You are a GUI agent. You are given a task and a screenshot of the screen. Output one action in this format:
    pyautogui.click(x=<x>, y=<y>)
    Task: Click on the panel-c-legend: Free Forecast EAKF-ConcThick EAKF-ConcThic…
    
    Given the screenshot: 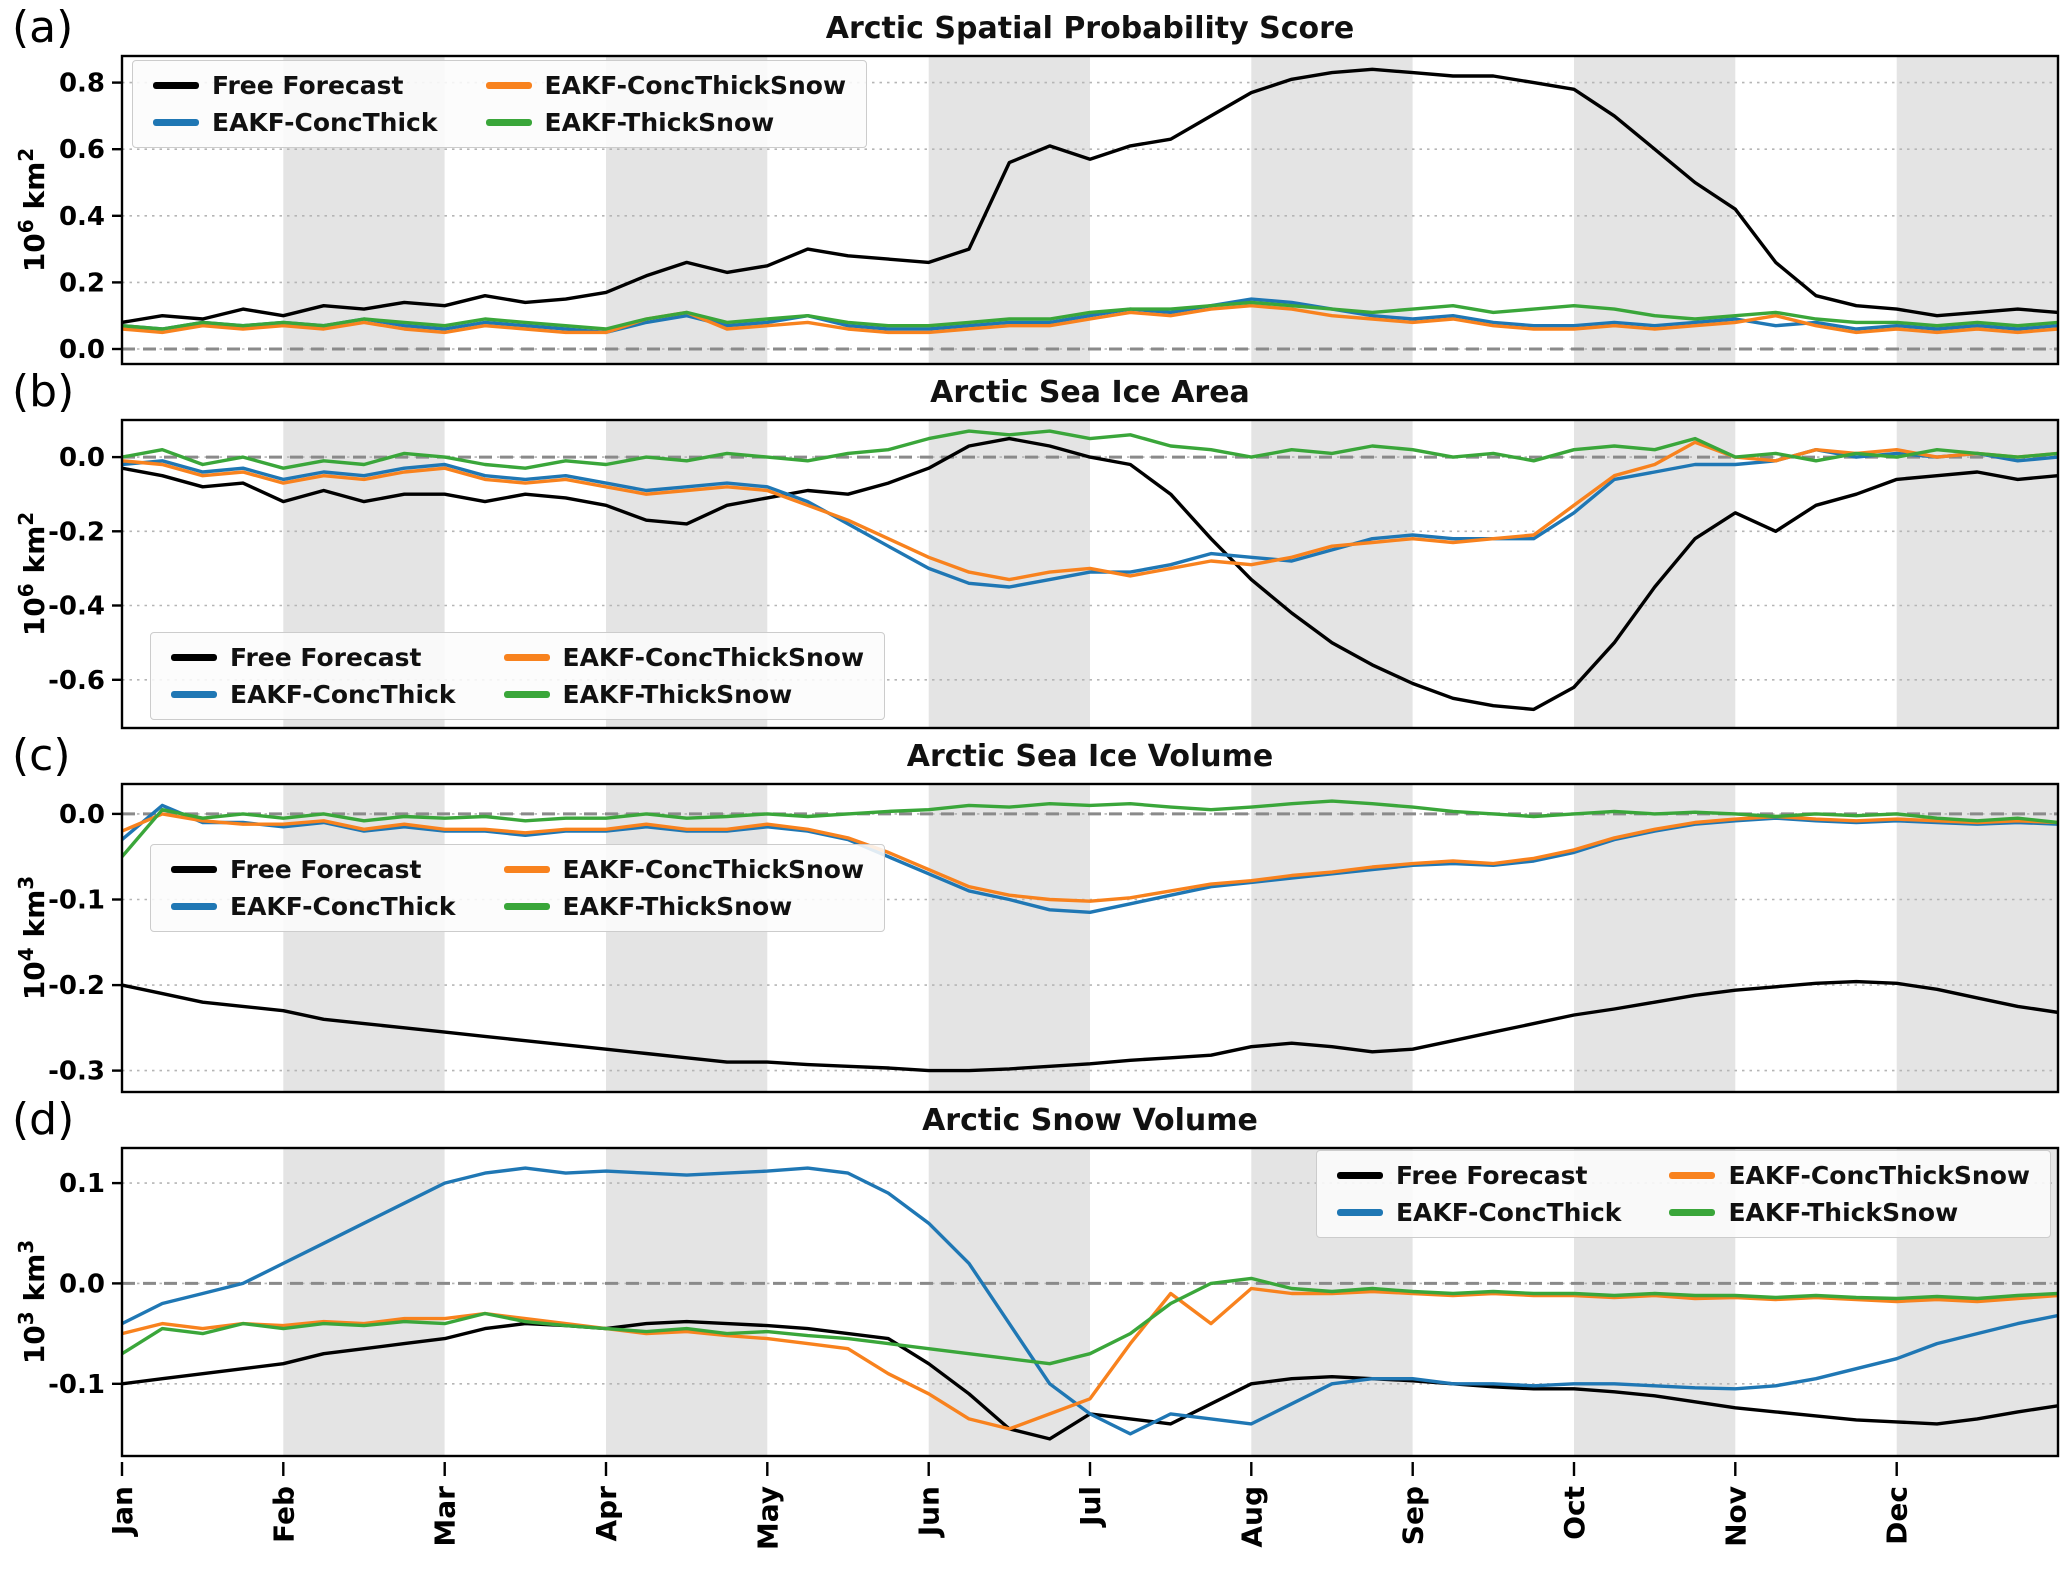 What is the action you would take?
    pyautogui.click(x=518, y=888)
    